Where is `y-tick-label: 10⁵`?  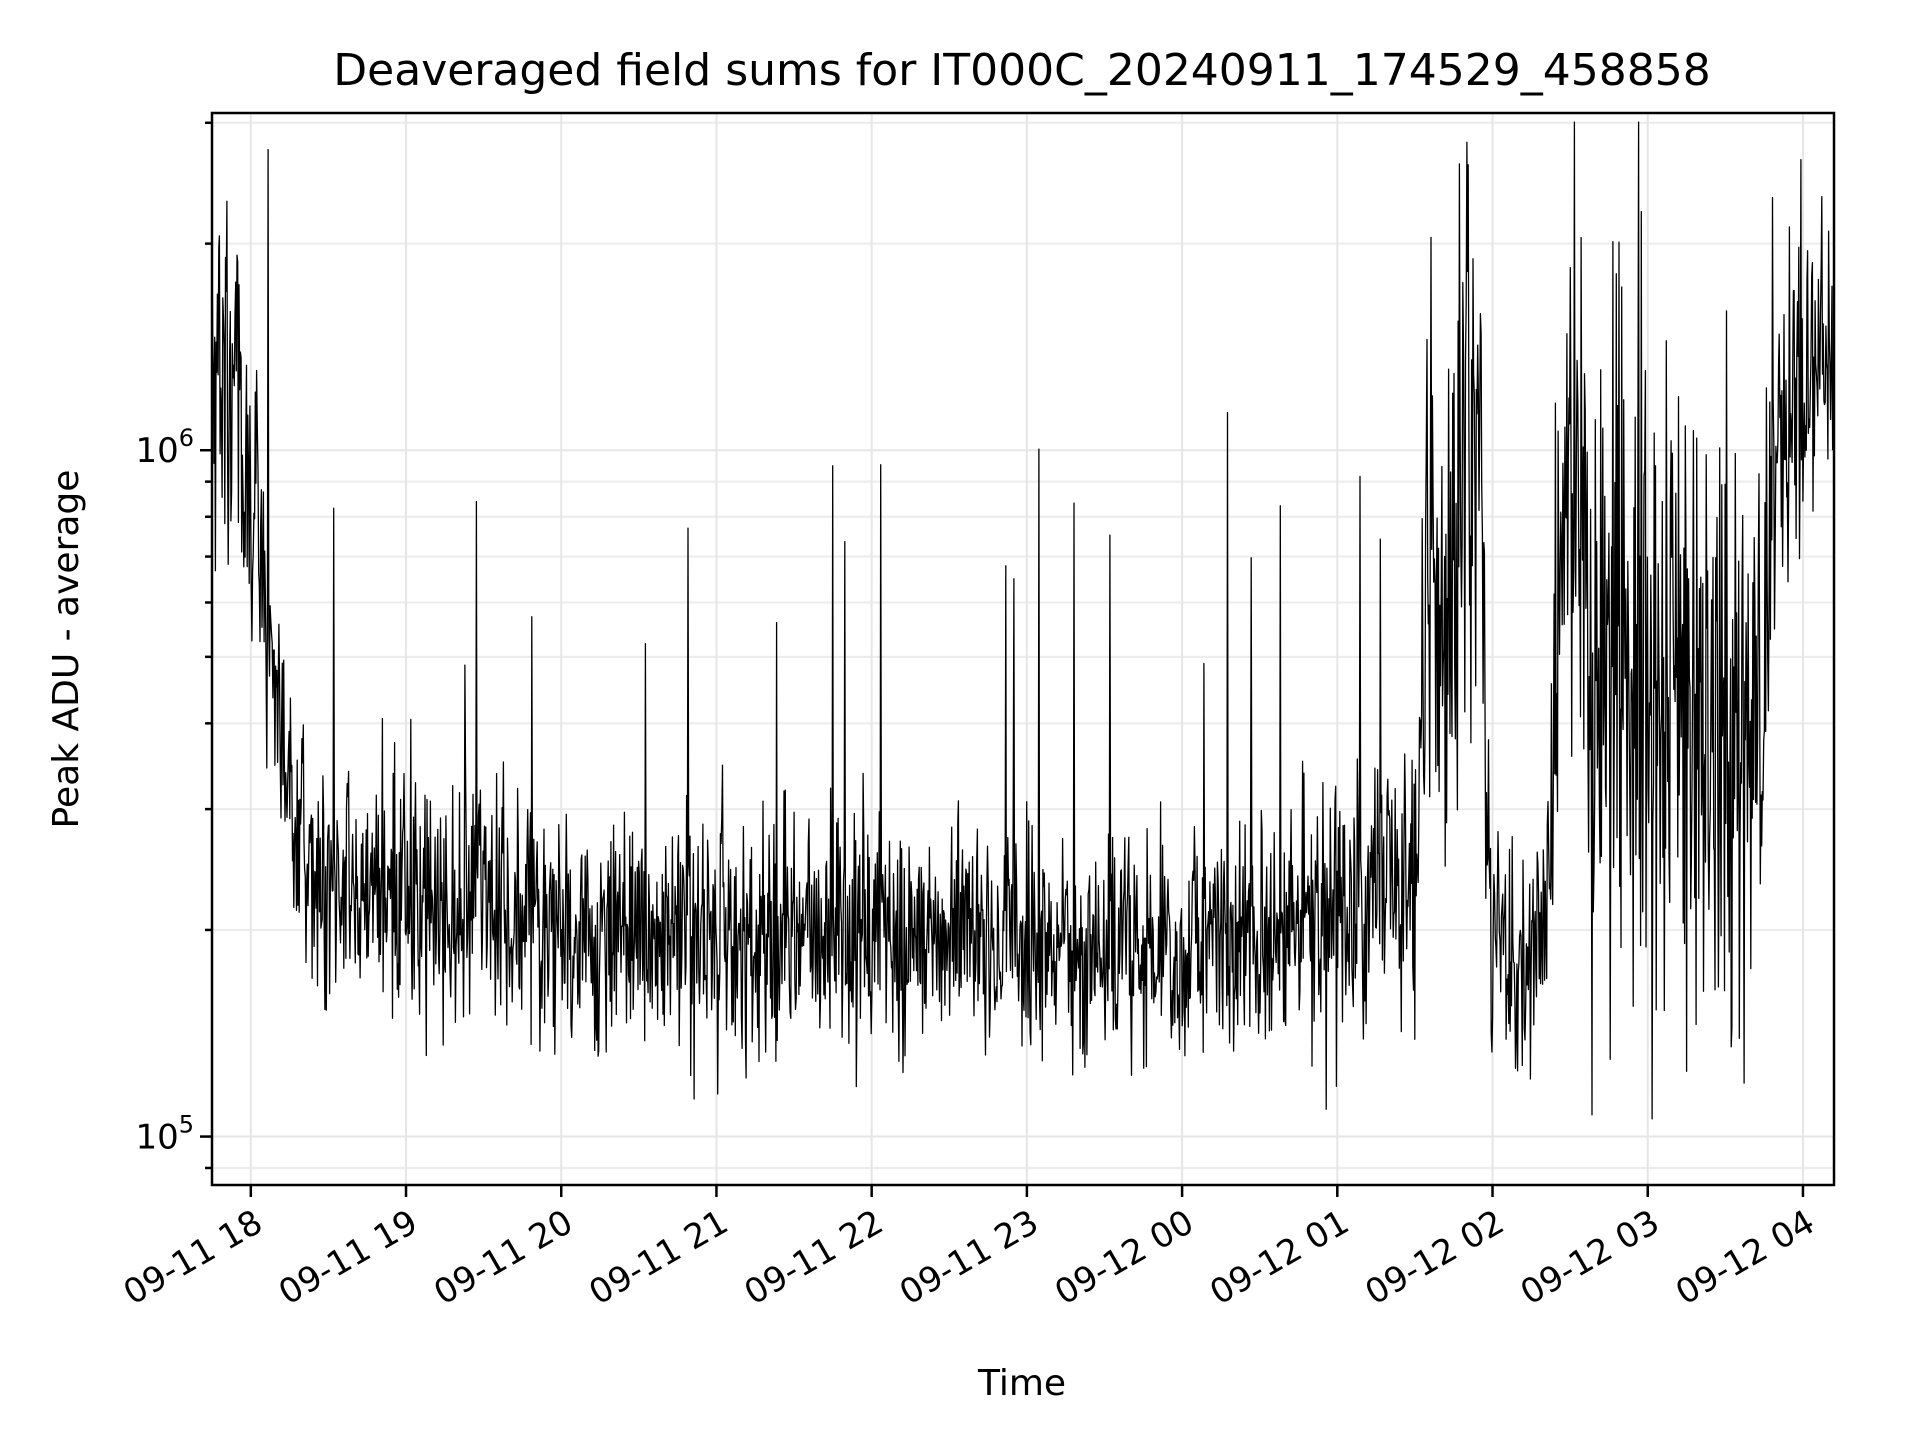 y-tick-label: 10⁵ is located at coordinates (164, 1134).